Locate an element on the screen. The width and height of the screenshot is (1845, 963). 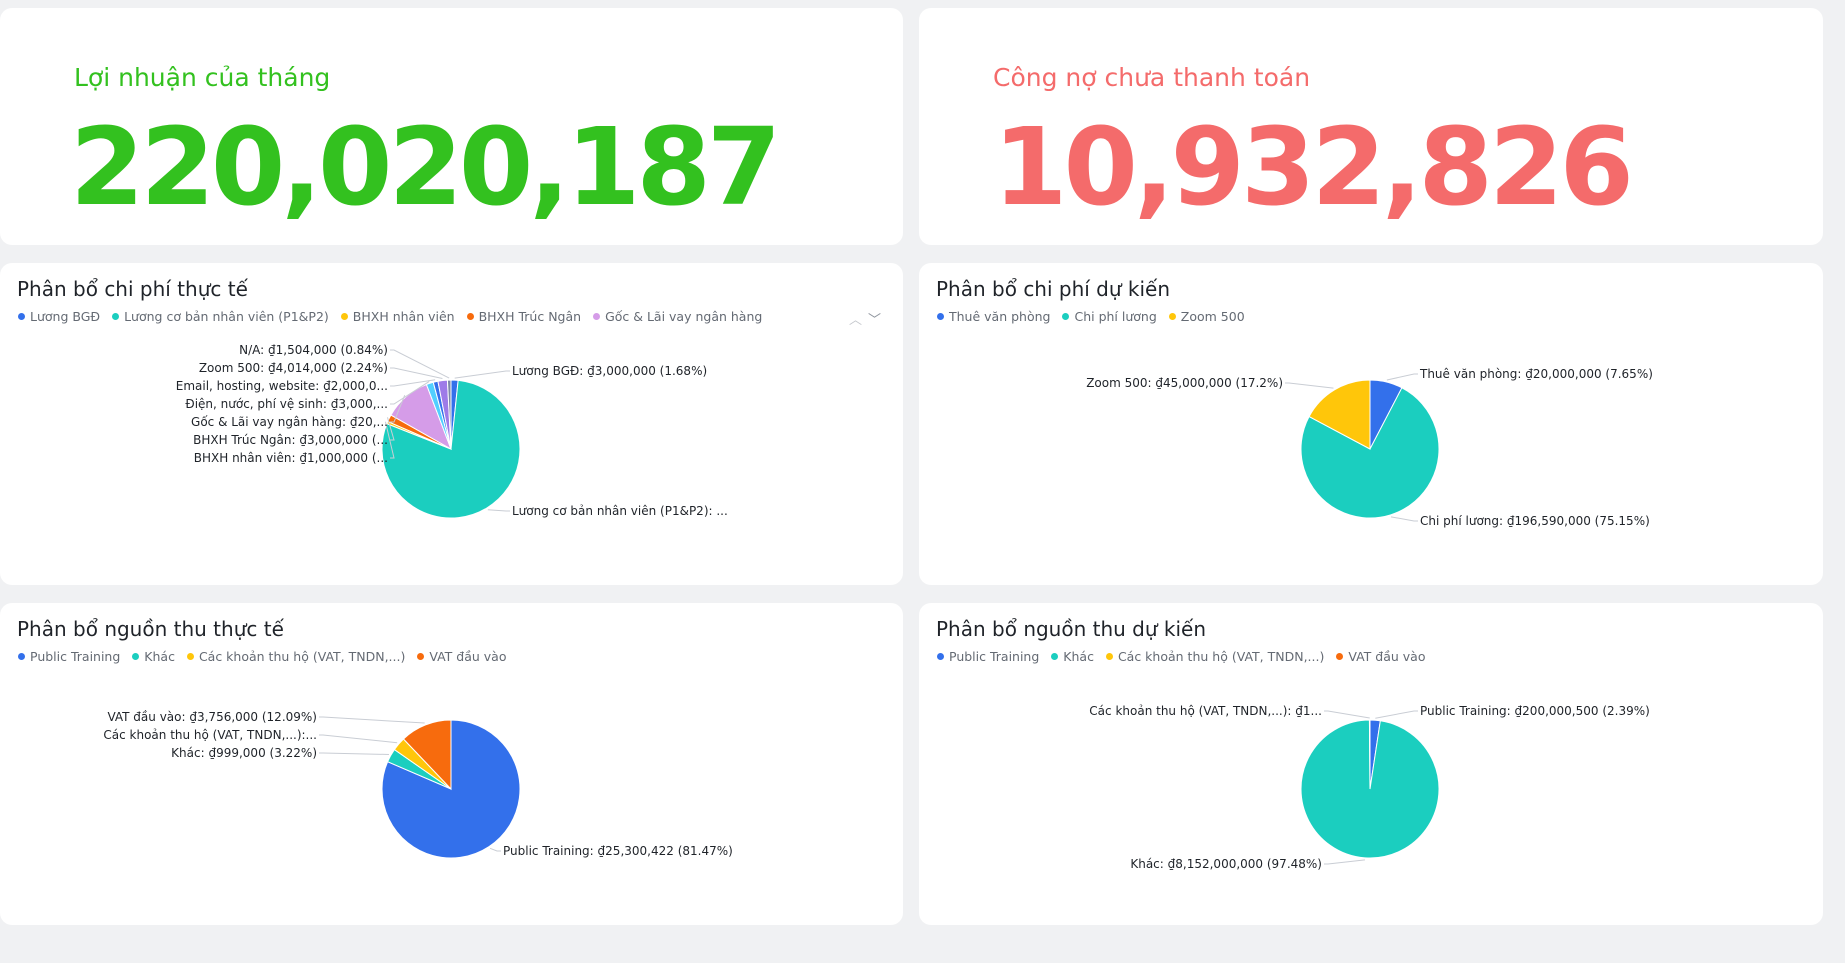
legend-label: Lương BGĐ is located at coordinates (65, 316).